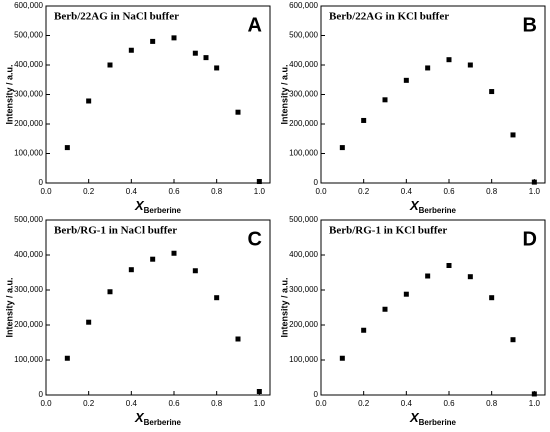 The width and height of the screenshot is (550, 432). I want to click on chart-title: Berb/22AG in KCl buffer, so click(389, 17).